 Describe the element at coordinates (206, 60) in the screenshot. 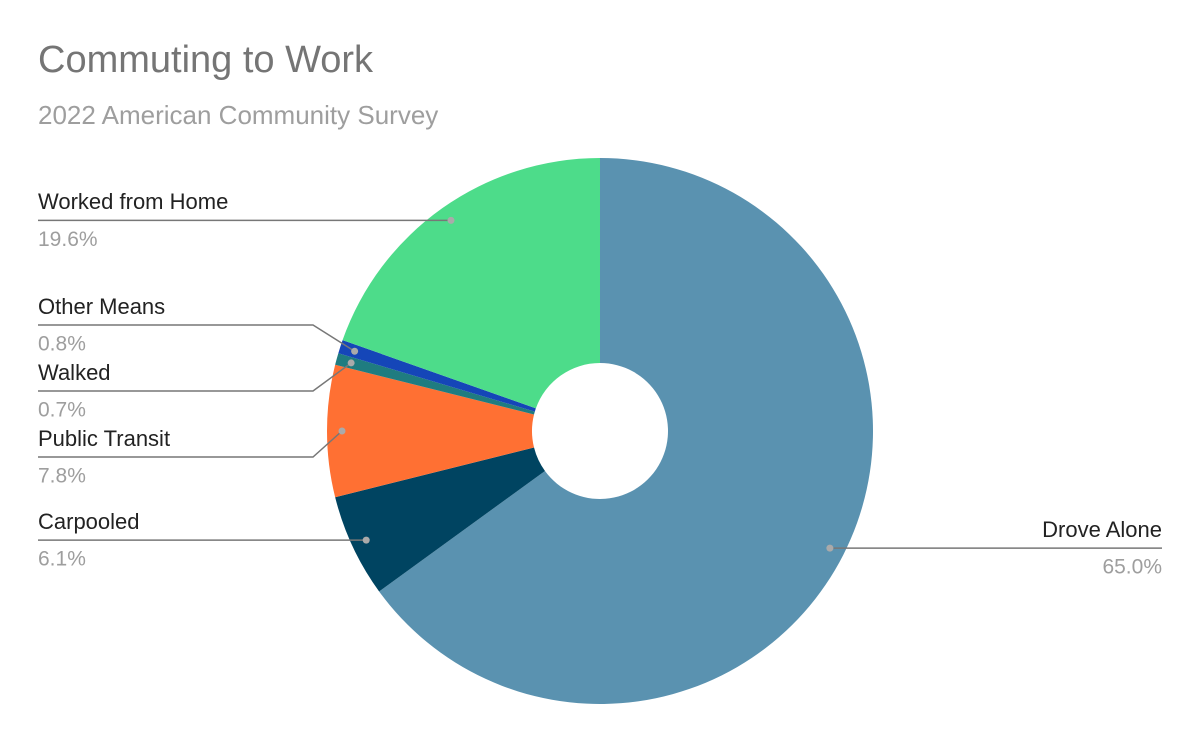

I see `chart-title: Commuting to Work` at that location.